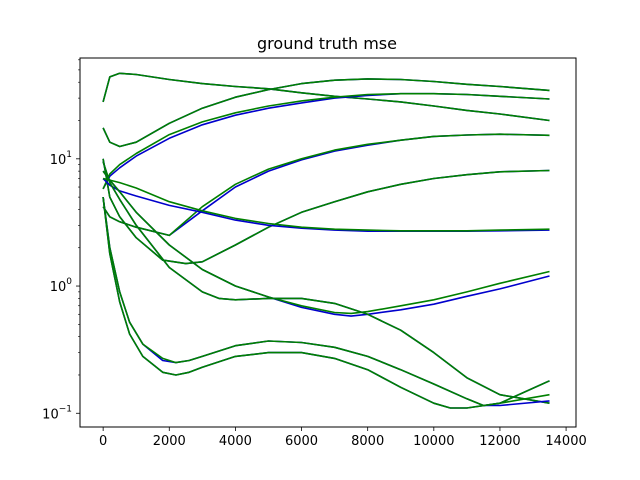  I want to click on x-tick-label: 6000, so click(301, 441).